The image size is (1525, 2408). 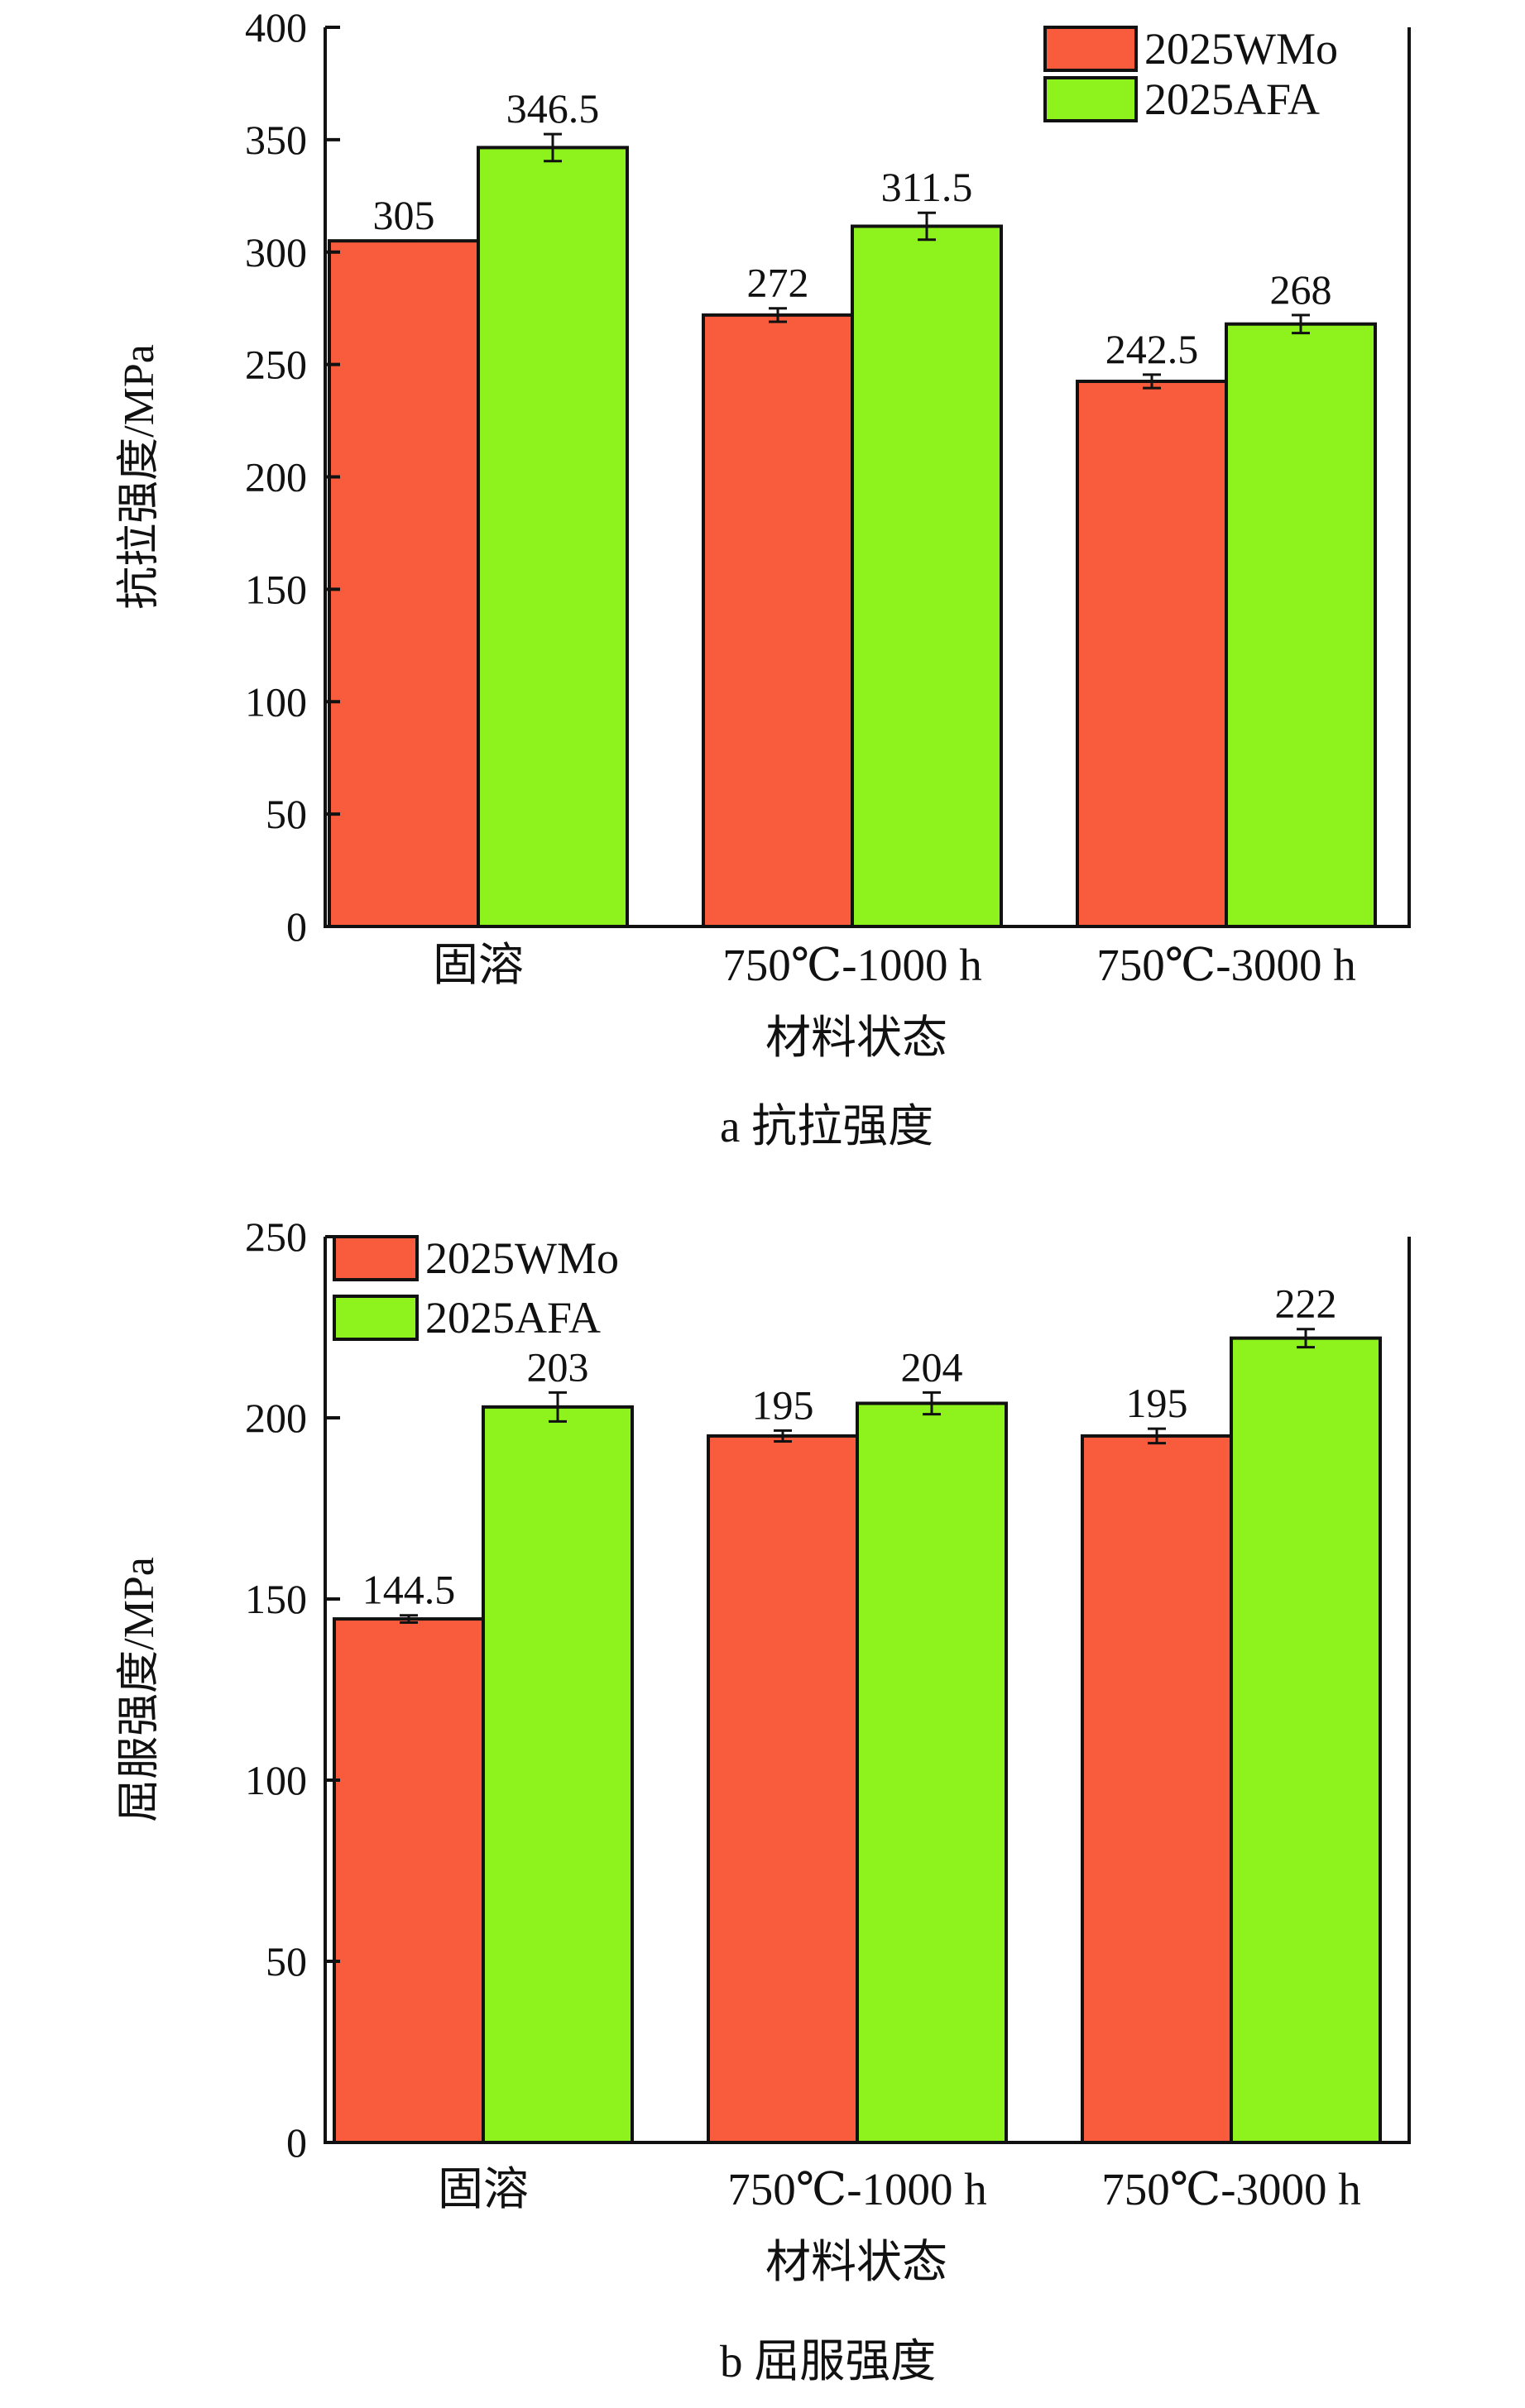 What do you see at coordinates (553, 108) in the screenshot?
I see `data-label: 346.5` at bounding box center [553, 108].